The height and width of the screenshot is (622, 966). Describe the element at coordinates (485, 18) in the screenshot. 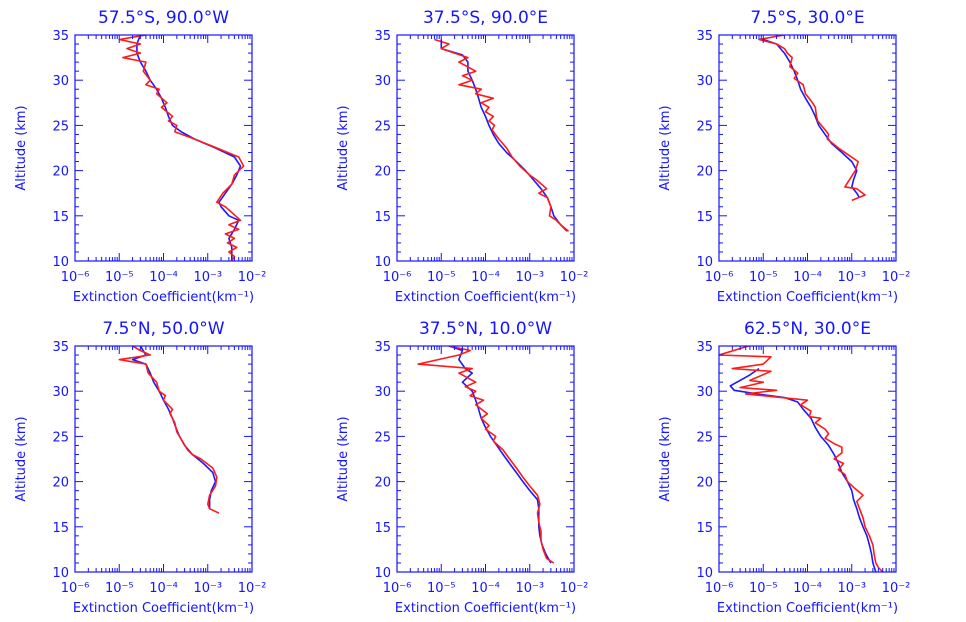

I see `plot-title: 37.5°S, 90.0°E` at that location.